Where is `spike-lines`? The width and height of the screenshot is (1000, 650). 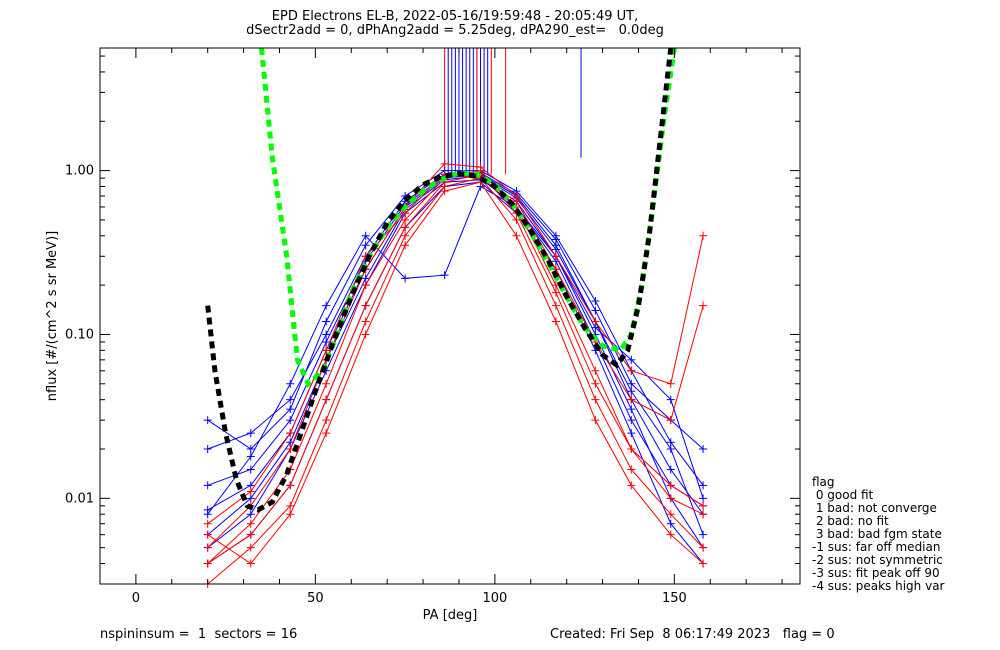
spike-lines is located at coordinates (513, 111).